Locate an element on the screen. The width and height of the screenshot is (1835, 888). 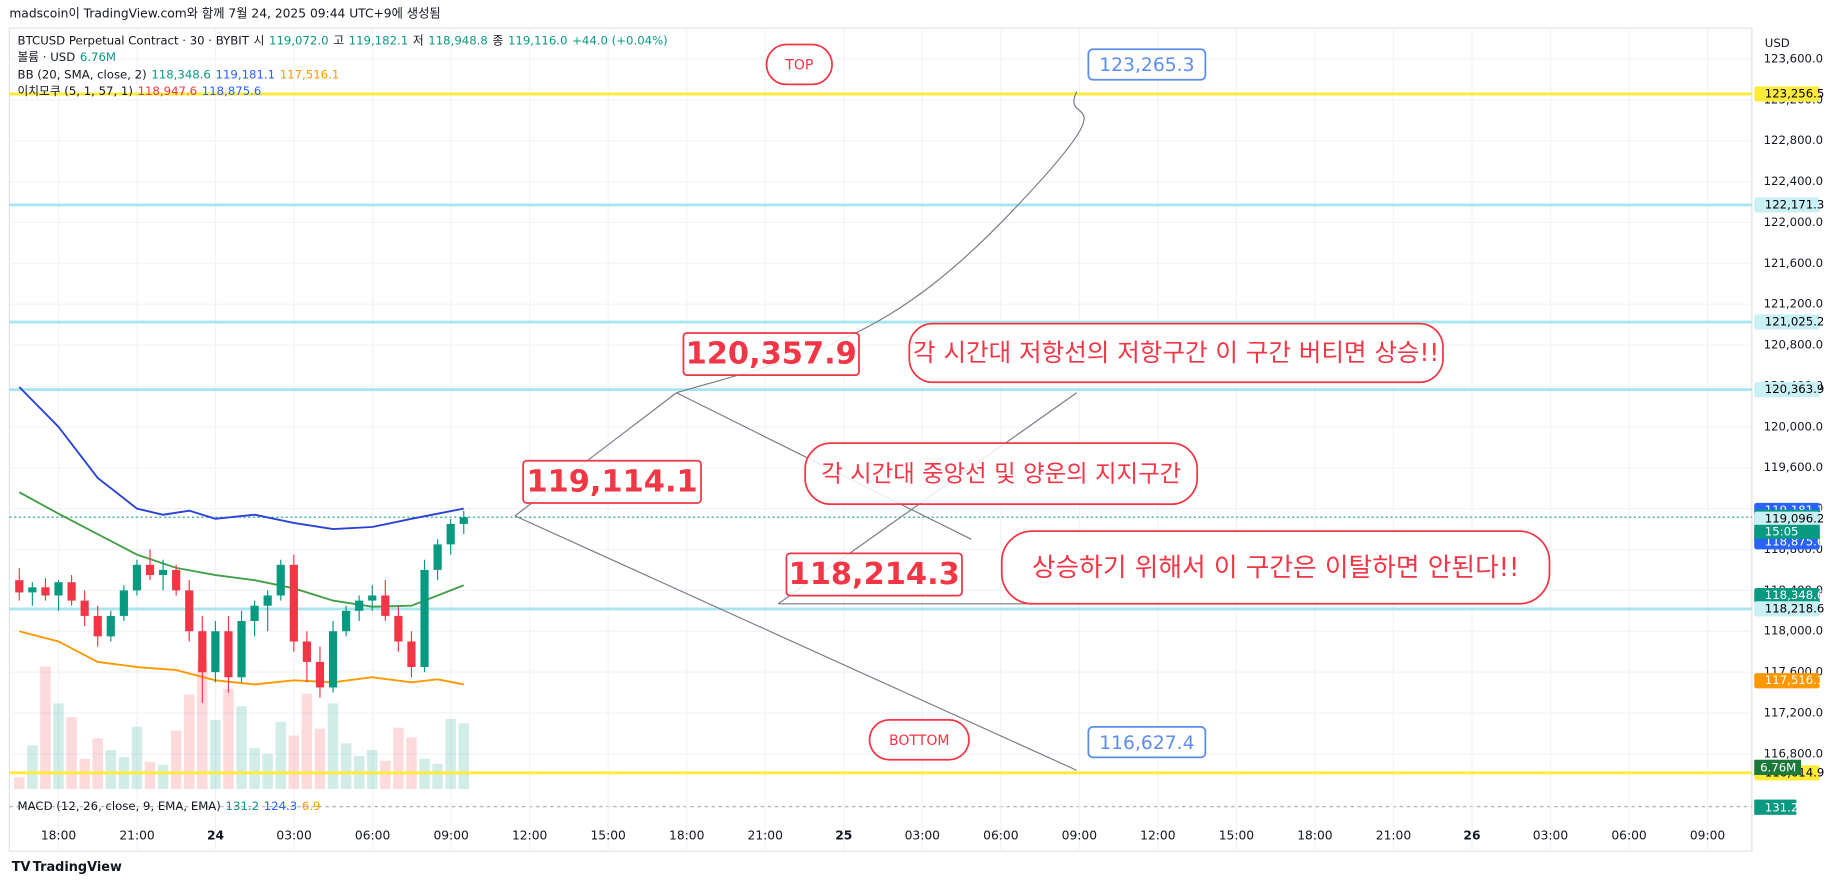
y-tick-label: 122,400.0 is located at coordinates (1794, 181).